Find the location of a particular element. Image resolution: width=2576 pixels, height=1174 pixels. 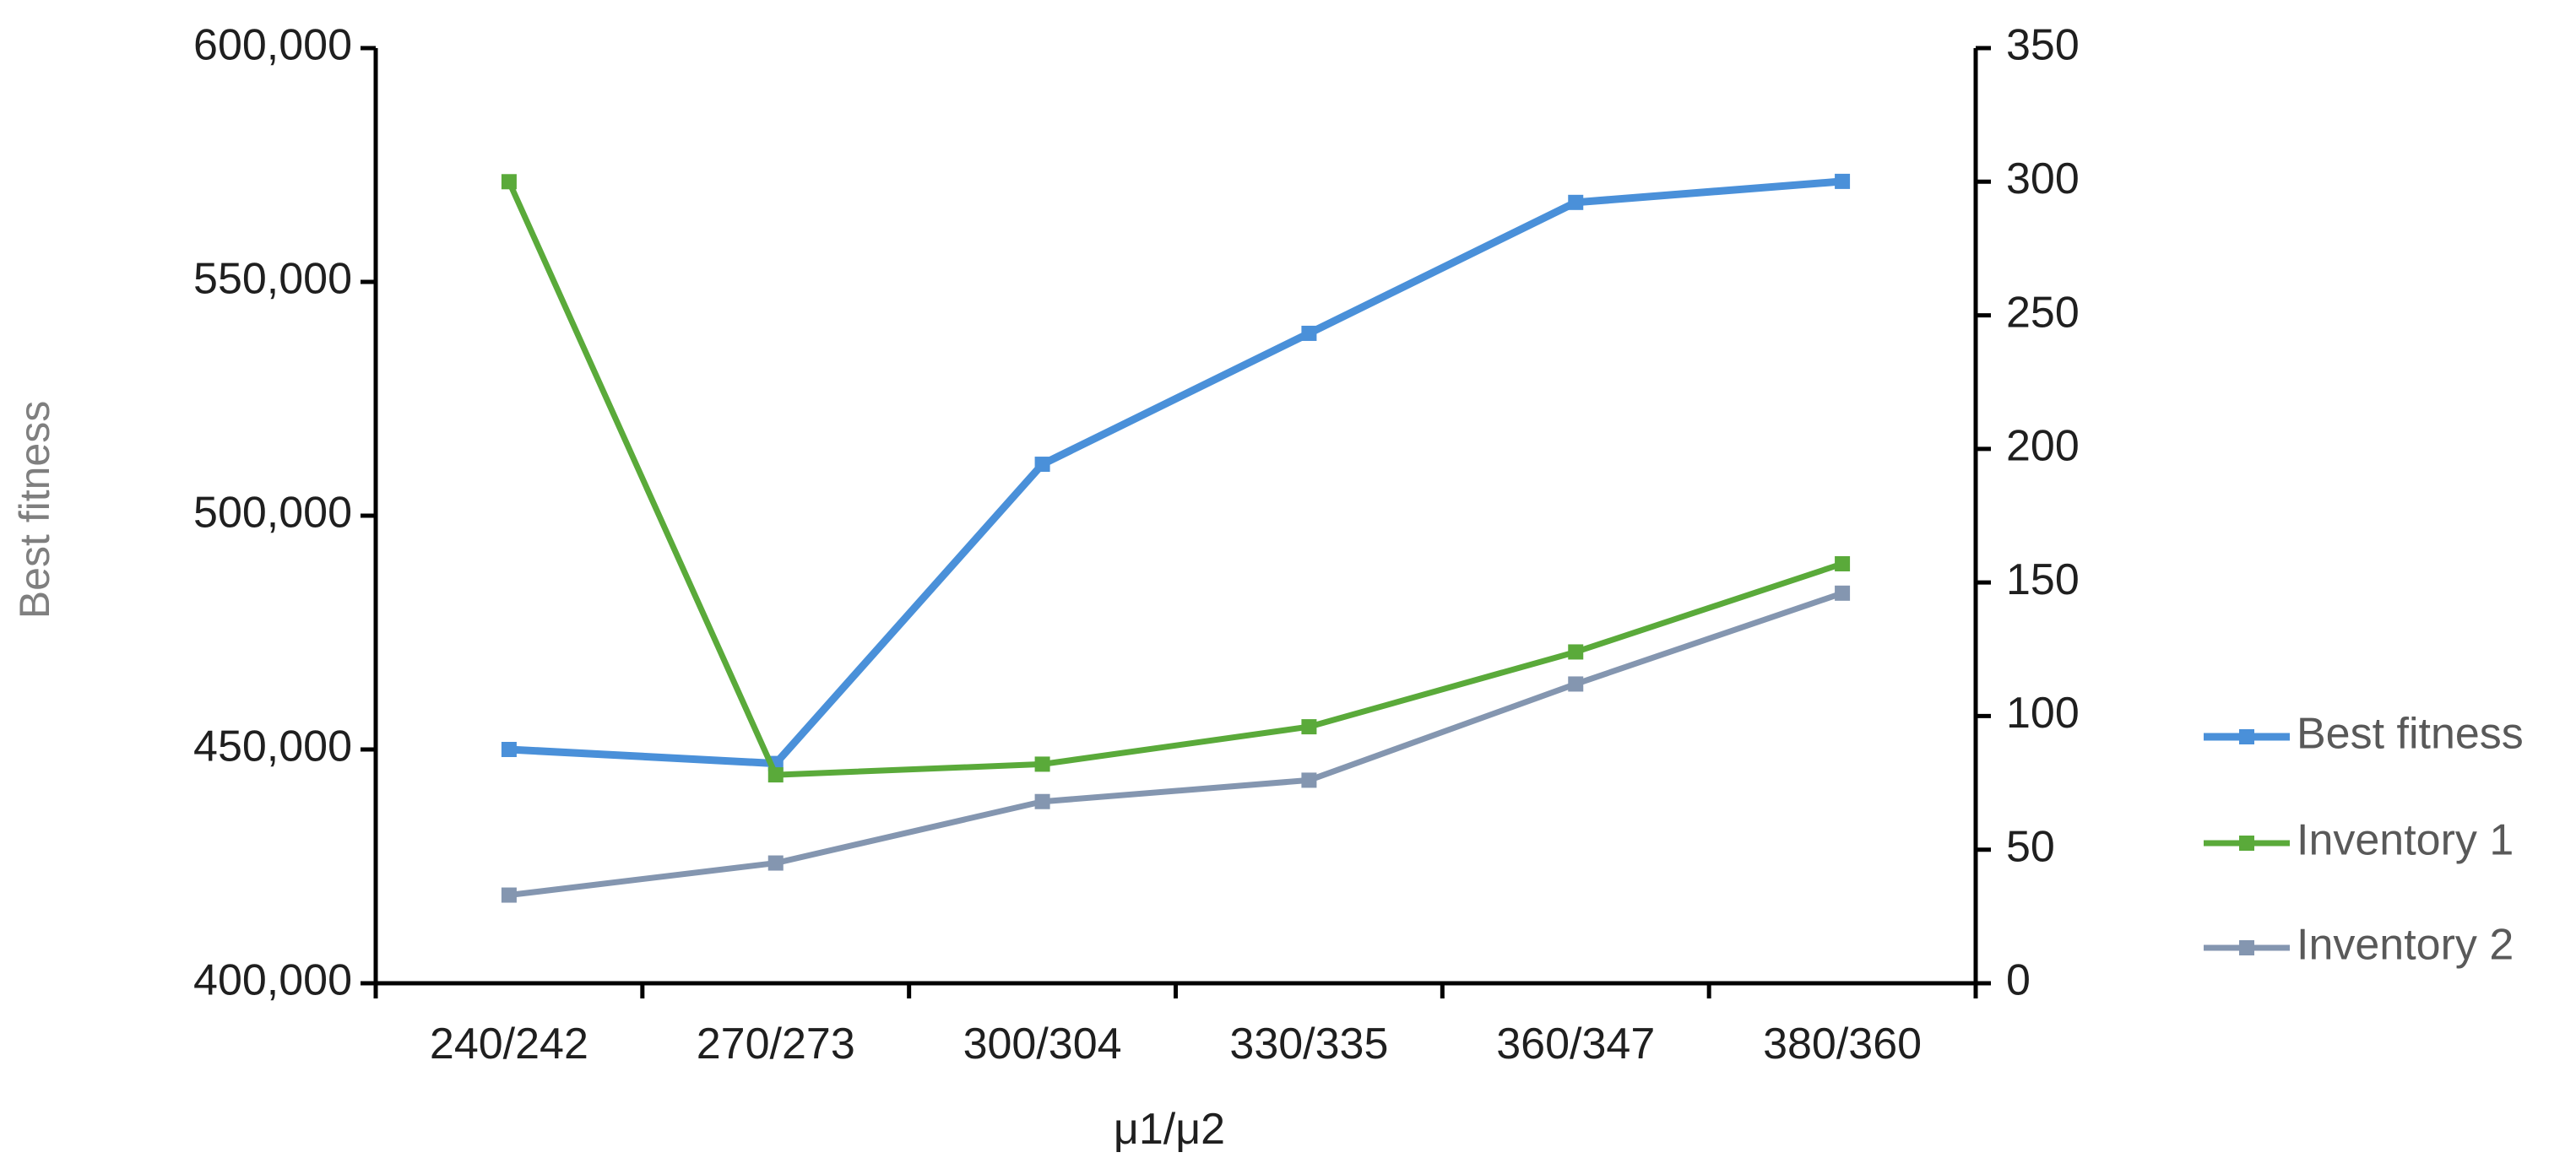

y-left-tick-label: 500,000 is located at coordinates (272, 514).